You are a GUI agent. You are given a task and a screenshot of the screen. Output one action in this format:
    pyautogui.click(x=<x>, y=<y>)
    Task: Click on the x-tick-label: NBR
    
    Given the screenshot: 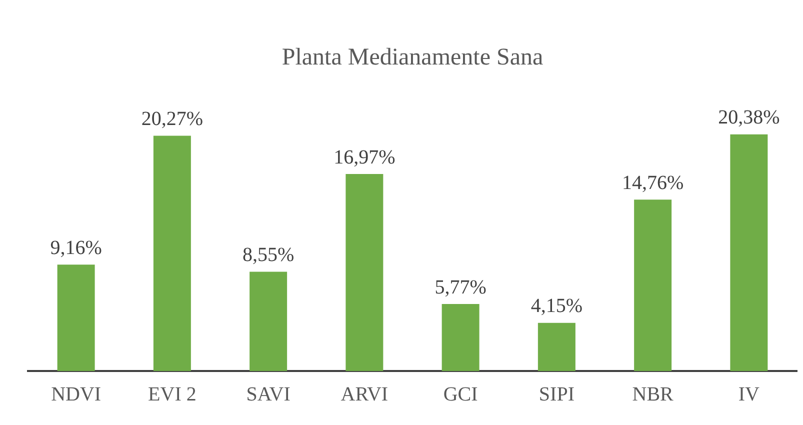 What is the action you would take?
    pyautogui.click(x=653, y=394)
    